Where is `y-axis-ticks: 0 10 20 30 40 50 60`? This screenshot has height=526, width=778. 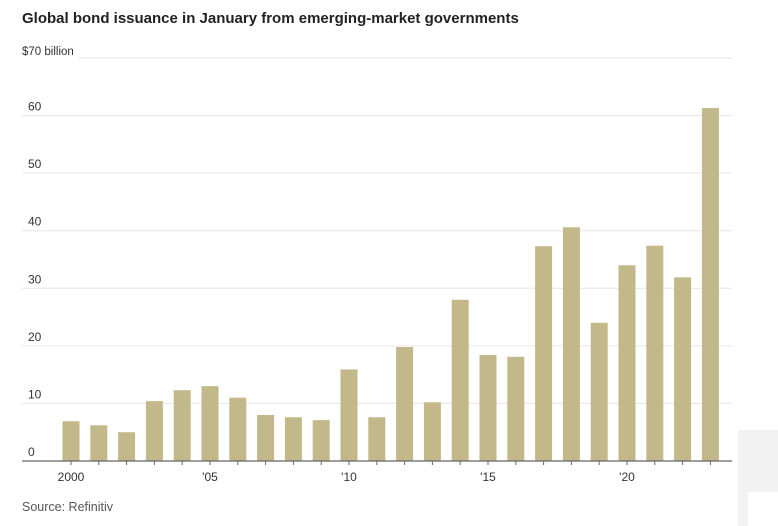
y-axis-ticks: 0 10 20 30 40 50 60 is located at coordinates (35, 279).